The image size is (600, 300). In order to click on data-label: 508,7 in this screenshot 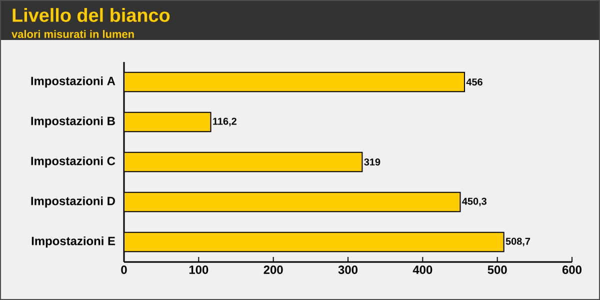, I will do `click(518, 242)`.